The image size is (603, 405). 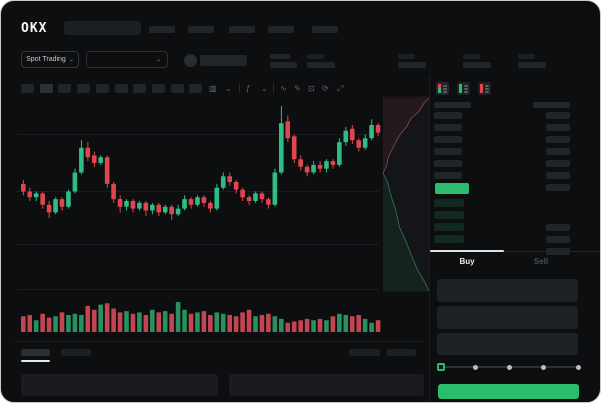 I want to click on pair-name-skeleton, so click(x=223, y=60).